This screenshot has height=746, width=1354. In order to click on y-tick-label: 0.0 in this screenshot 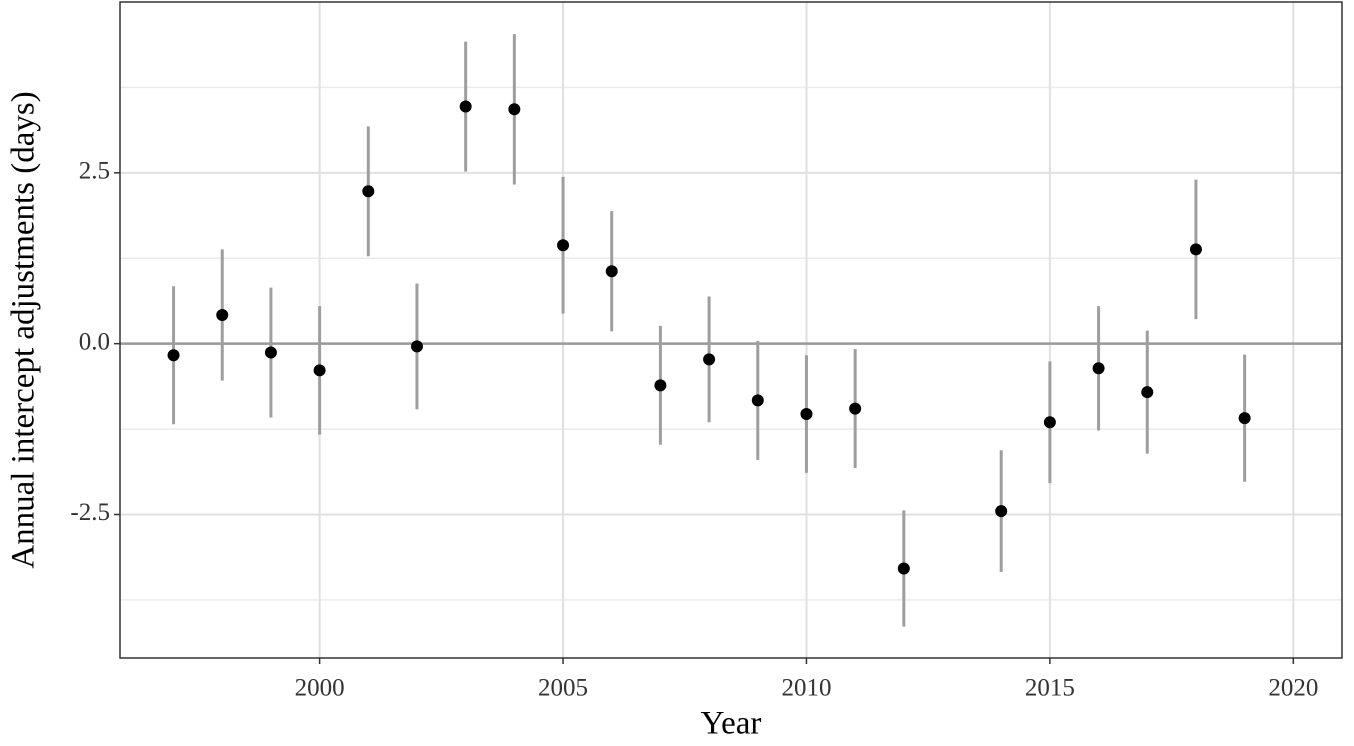, I will do `click(94, 341)`.